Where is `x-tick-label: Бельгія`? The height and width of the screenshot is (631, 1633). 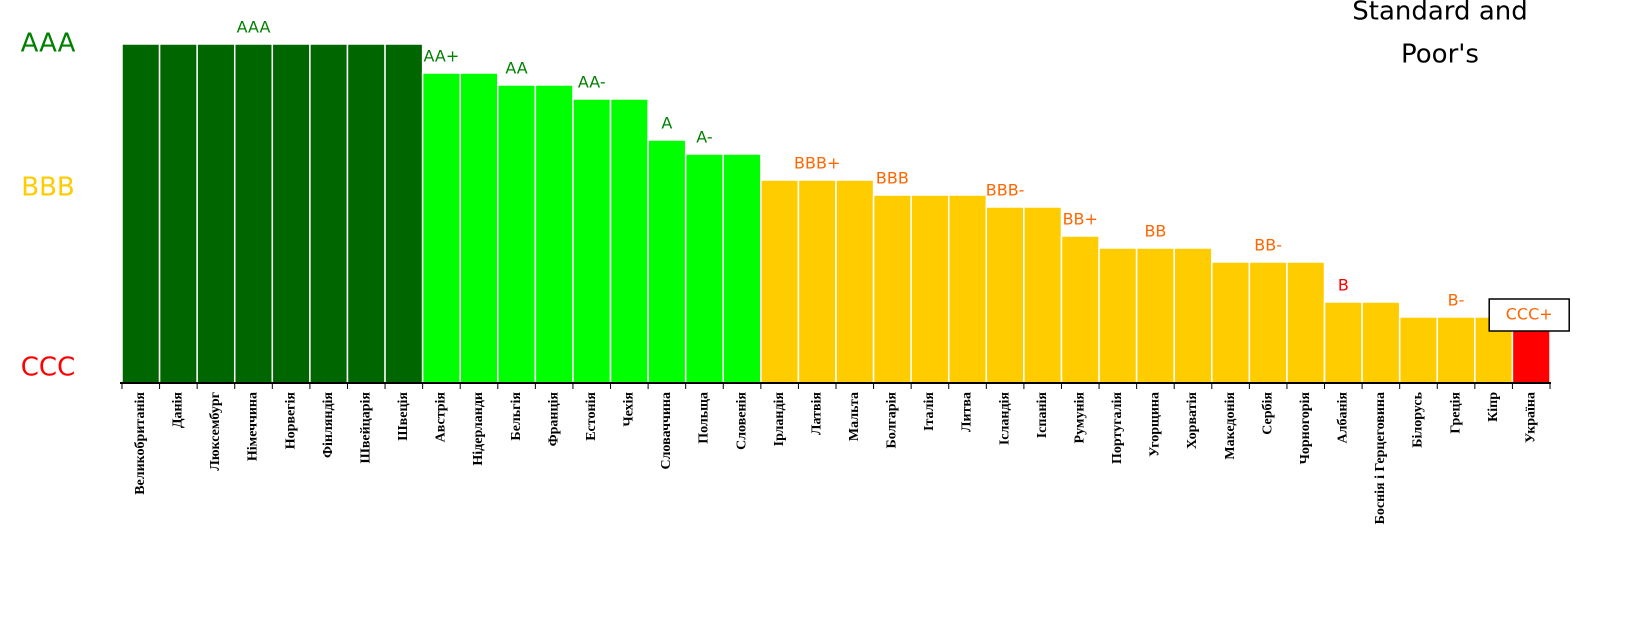 x-tick-label: Бельгія is located at coordinates (516, 416).